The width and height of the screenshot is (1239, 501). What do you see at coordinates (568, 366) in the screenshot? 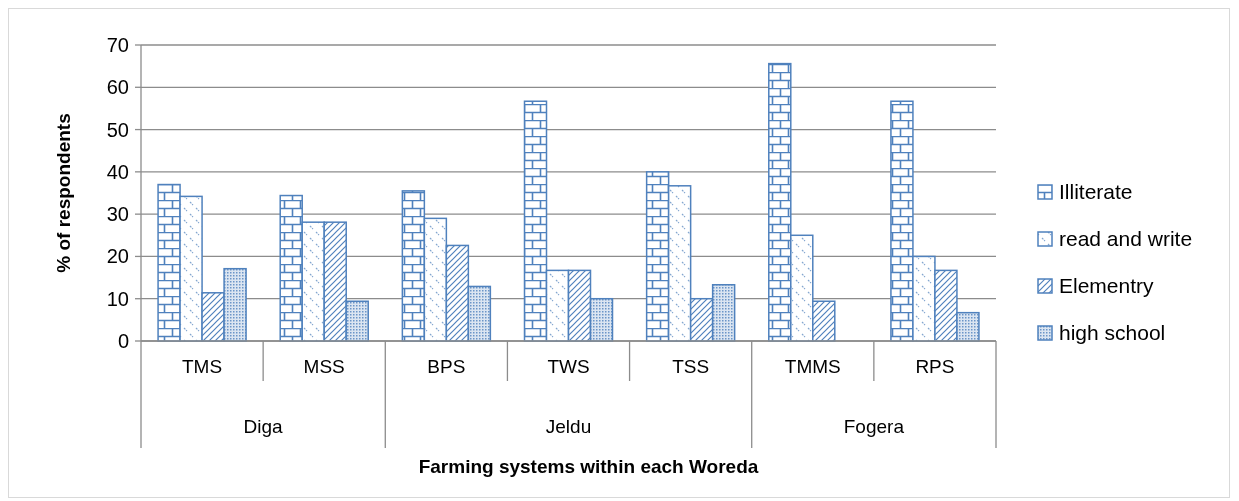
I see `x-tick-label: TWS` at bounding box center [568, 366].